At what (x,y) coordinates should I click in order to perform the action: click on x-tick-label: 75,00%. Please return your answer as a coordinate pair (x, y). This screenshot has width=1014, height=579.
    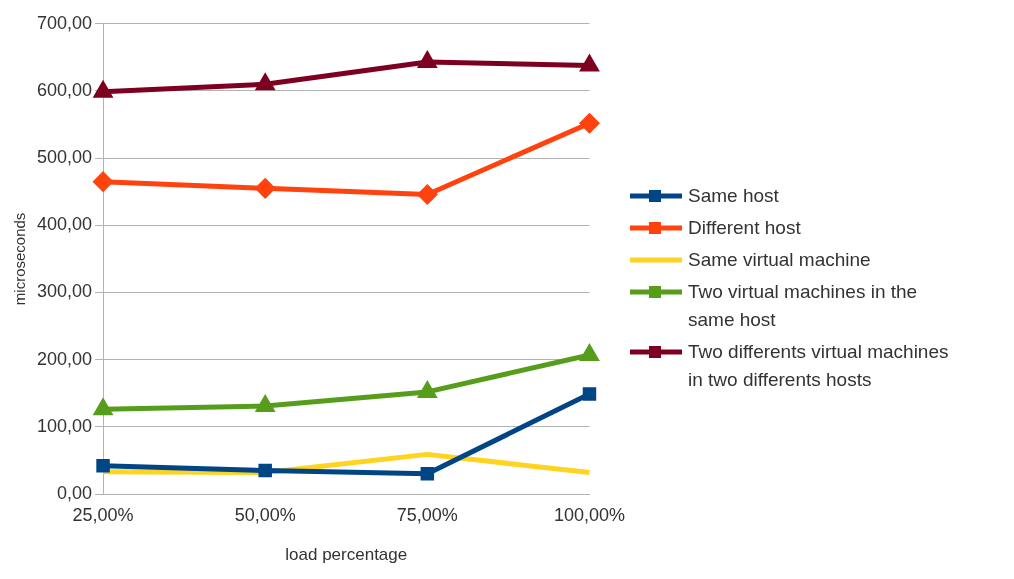
    Looking at the image, I should click on (427, 514).